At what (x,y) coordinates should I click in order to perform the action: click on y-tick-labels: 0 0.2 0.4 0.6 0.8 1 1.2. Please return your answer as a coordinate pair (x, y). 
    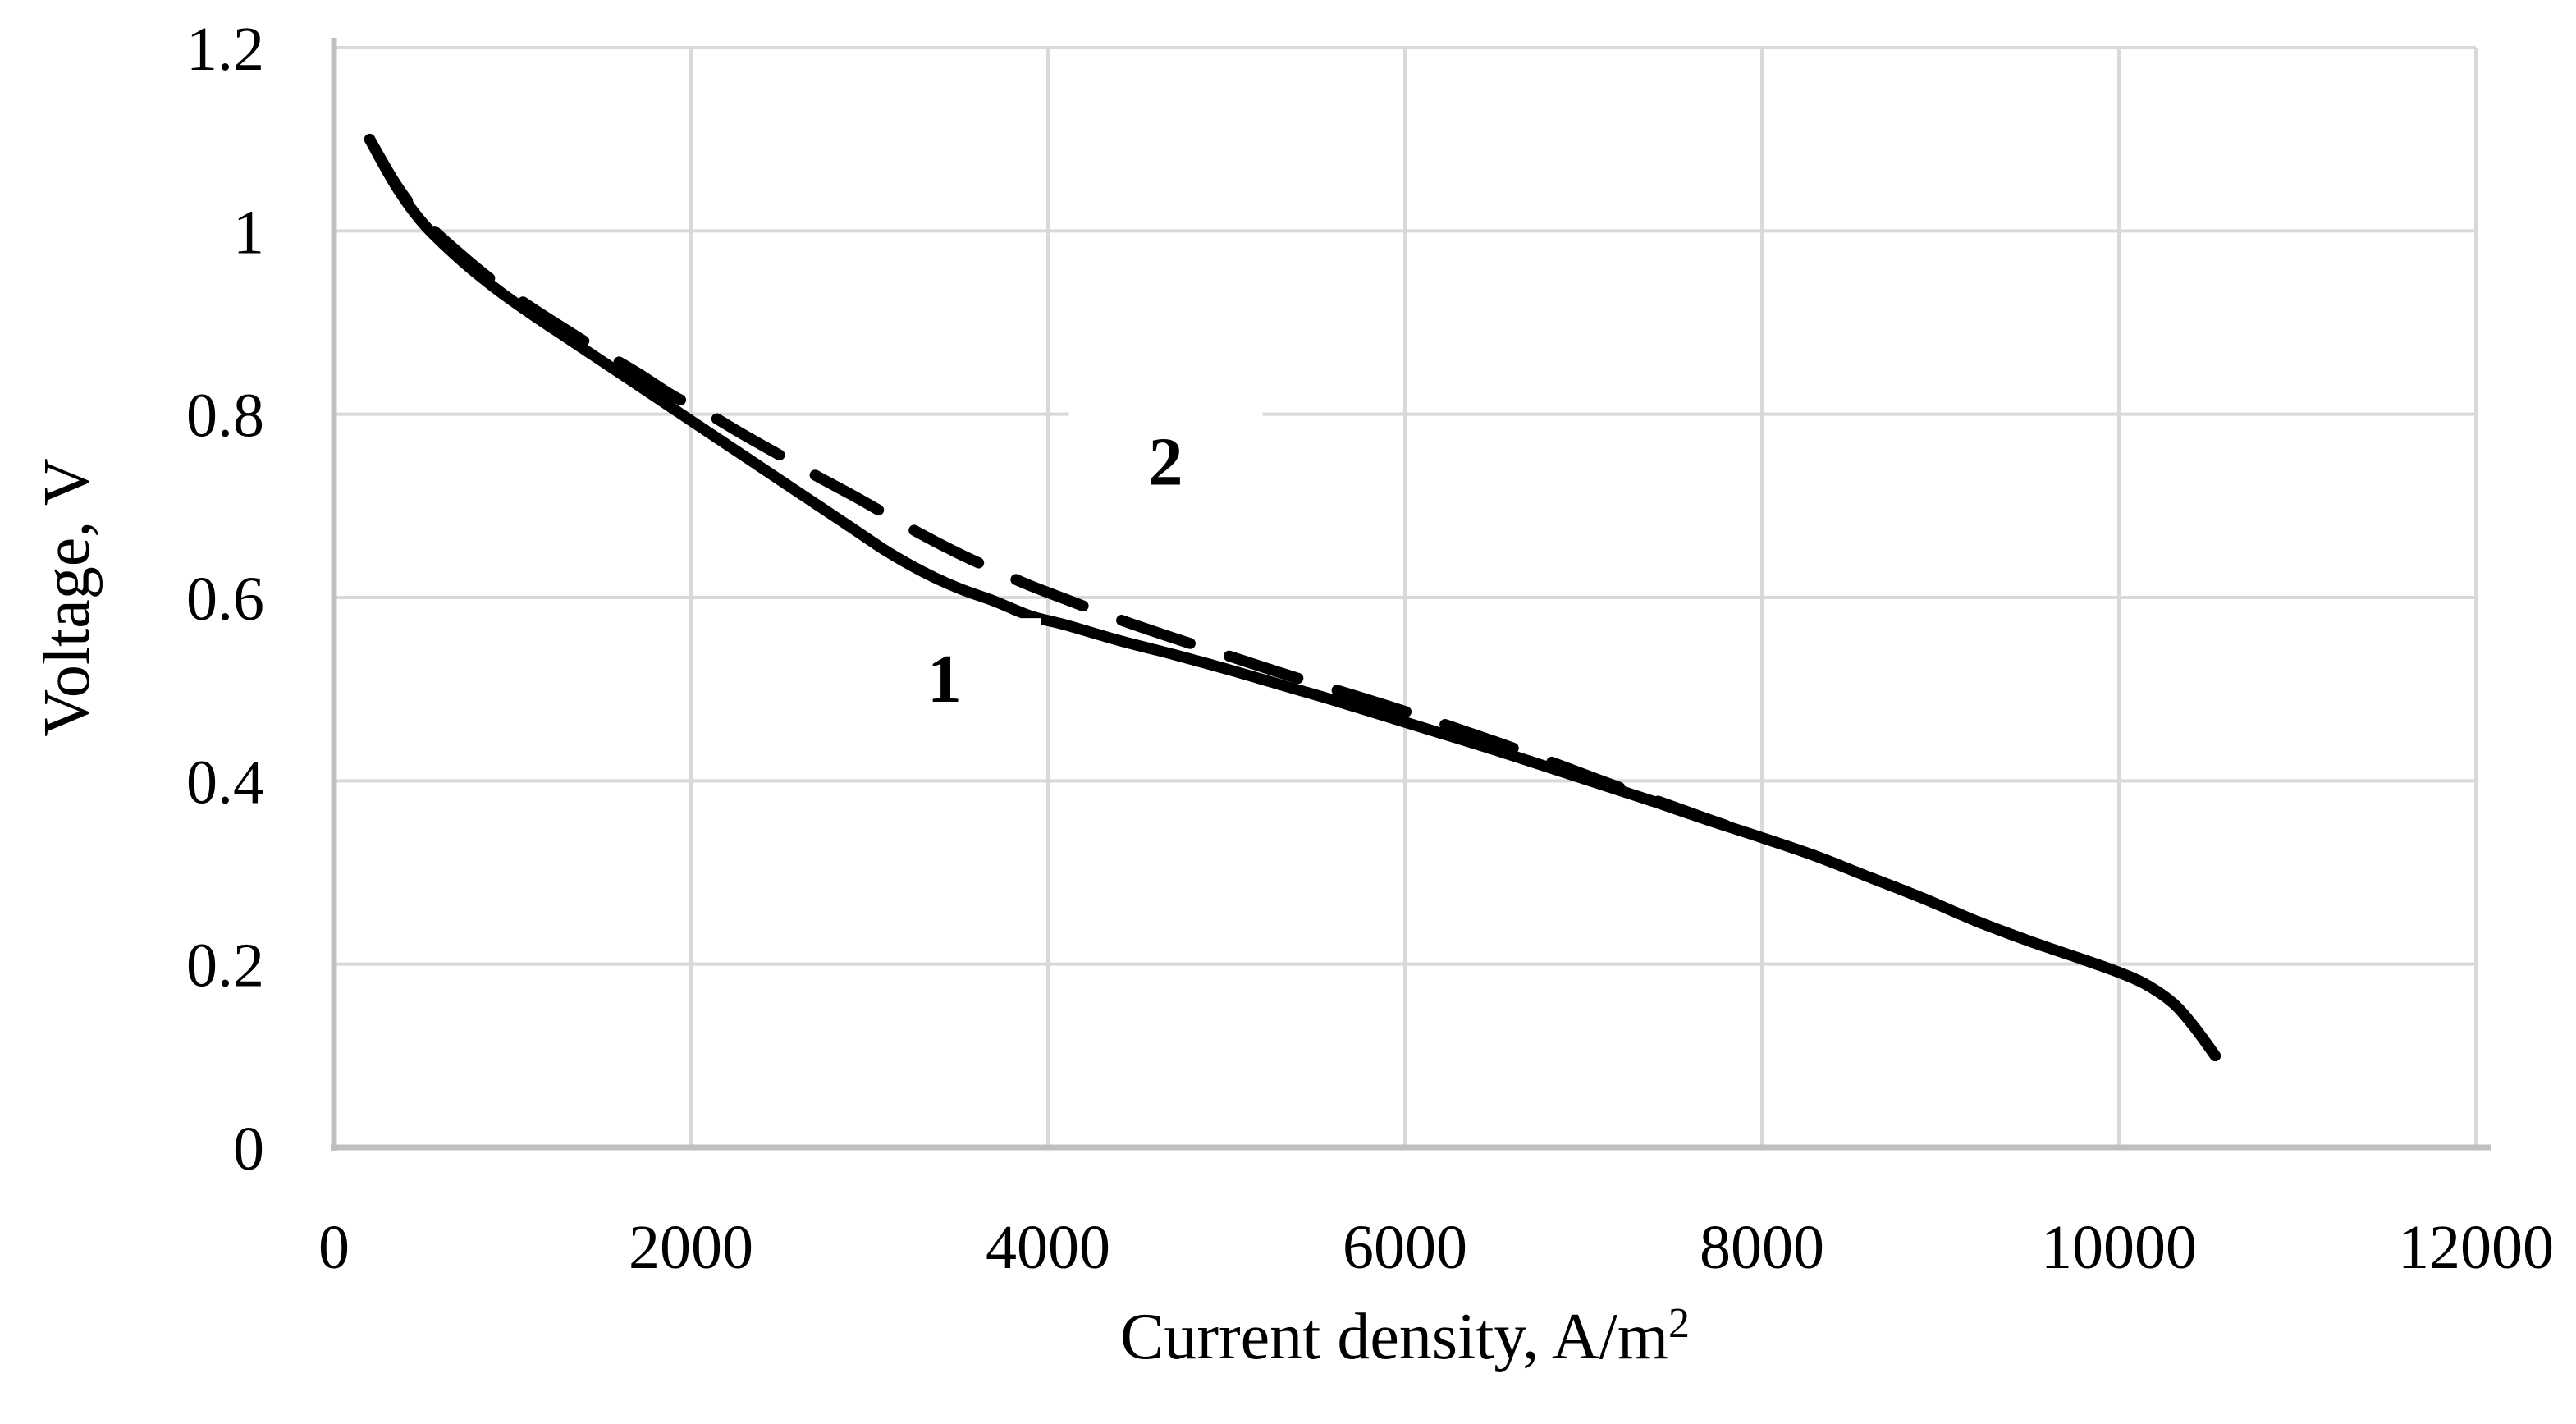
    Looking at the image, I should click on (225, 599).